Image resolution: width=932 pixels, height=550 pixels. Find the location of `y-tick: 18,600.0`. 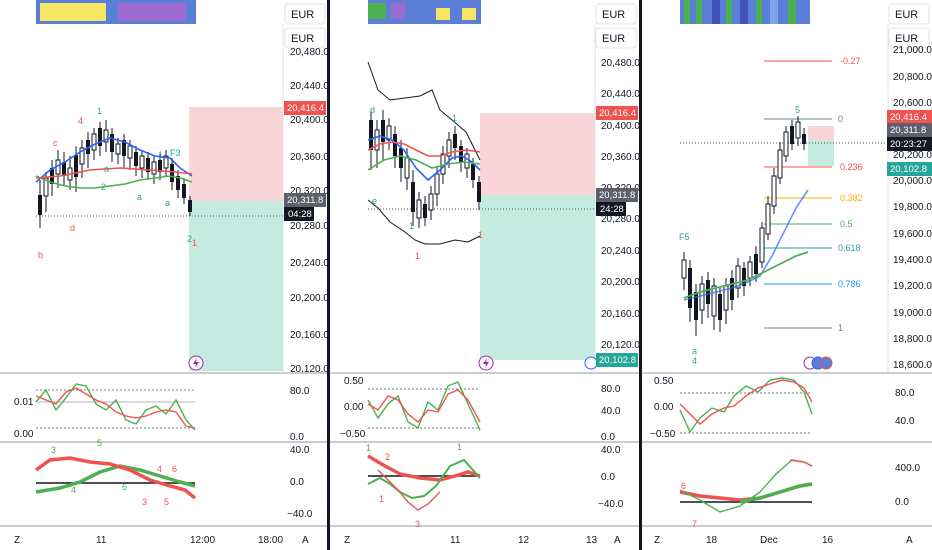

y-tick: 18,600.0 is located at coordinates (912, 365).